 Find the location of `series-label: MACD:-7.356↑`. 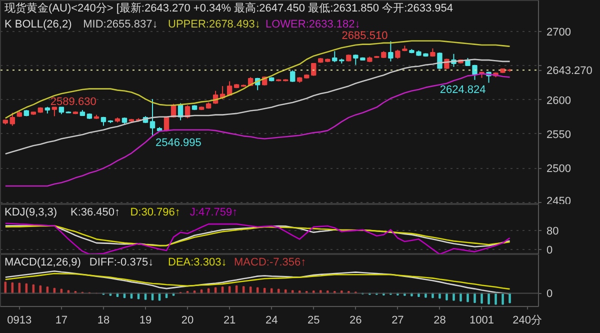

series-label: MACD:-7.356↑ is located at coordinates (270, 262).